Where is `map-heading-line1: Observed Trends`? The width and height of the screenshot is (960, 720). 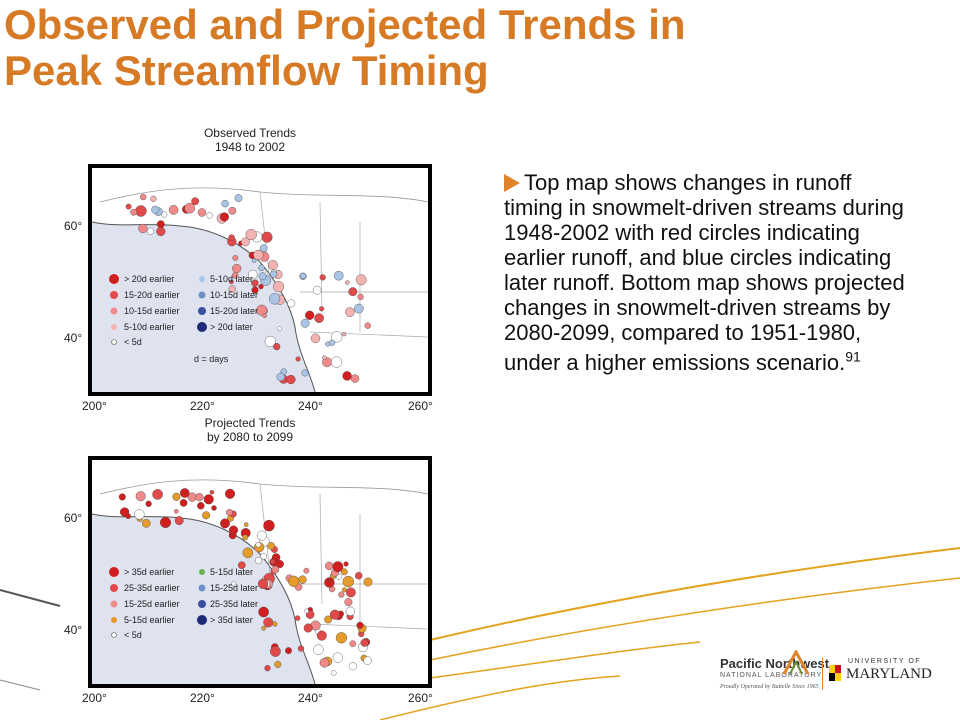 map-heading-line1: Observed Trends is located at coordinates (250, 133).